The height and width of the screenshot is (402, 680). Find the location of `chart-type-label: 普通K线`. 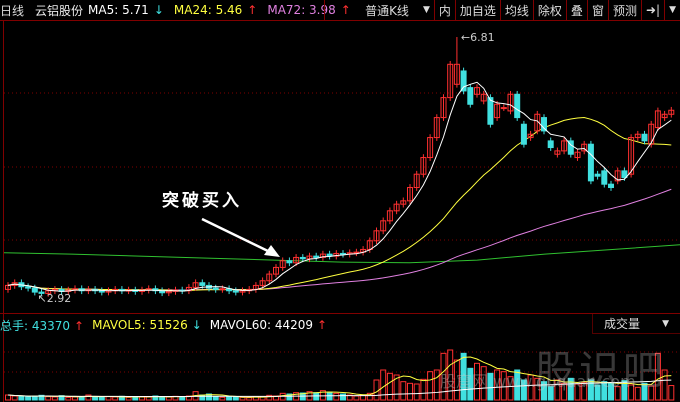

chart-type-label: 普通K线 is located at coordinates (387, 10).